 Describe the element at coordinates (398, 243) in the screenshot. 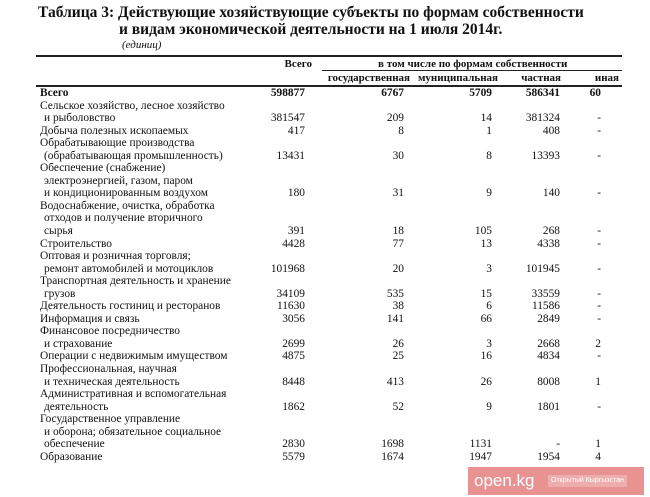

I see `cell-state: 77` at that location.